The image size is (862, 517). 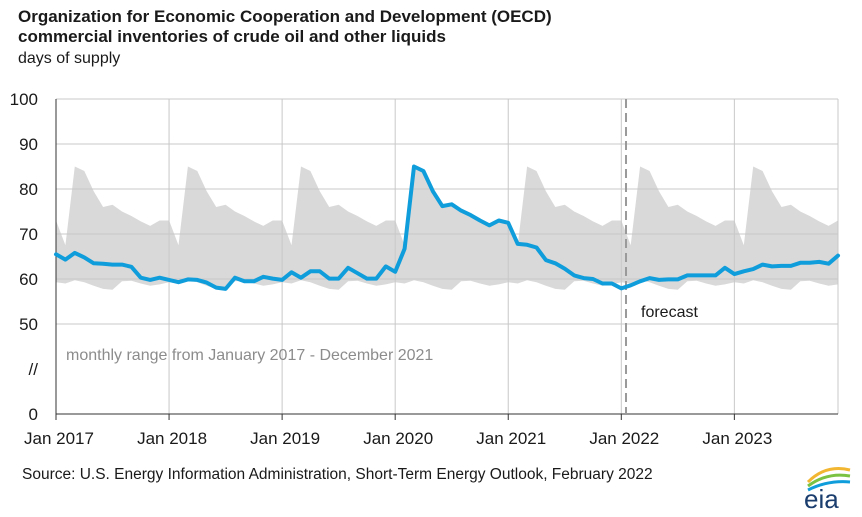 What do you see at coordinates (821, 498) in the screenshot?
I see `eia-logo-text: eia` at bounding box center [821, 498].